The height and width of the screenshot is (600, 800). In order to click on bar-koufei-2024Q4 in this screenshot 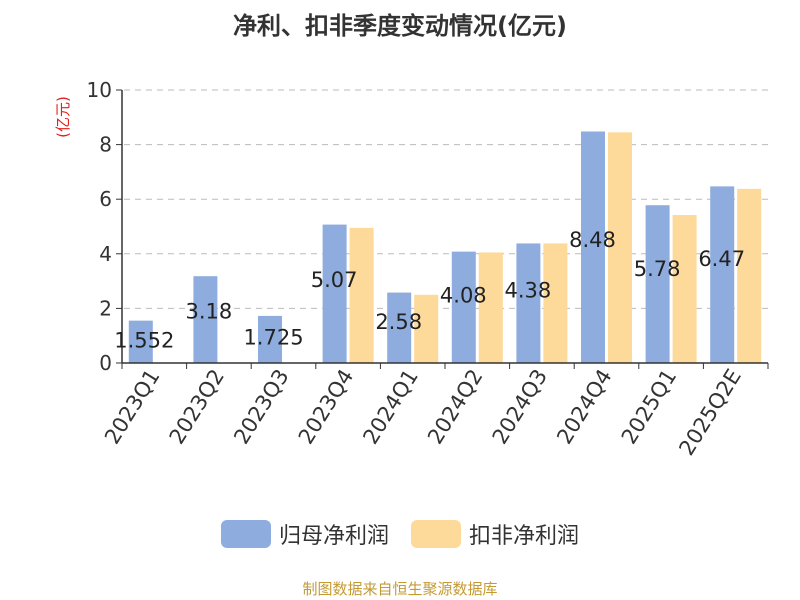, I will do `click(620, 247)`.